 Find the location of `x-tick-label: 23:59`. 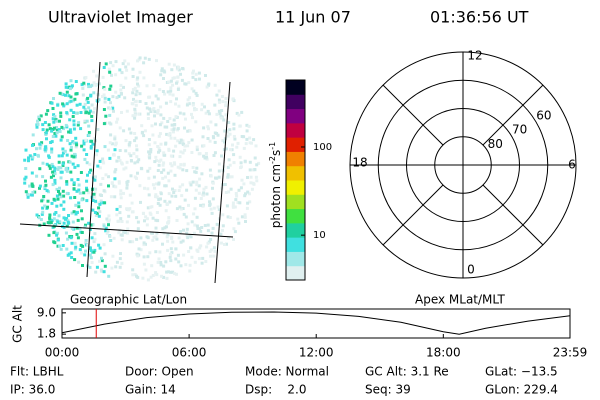

x-tick-label: 23:59 is located at coordinates (570, 353).